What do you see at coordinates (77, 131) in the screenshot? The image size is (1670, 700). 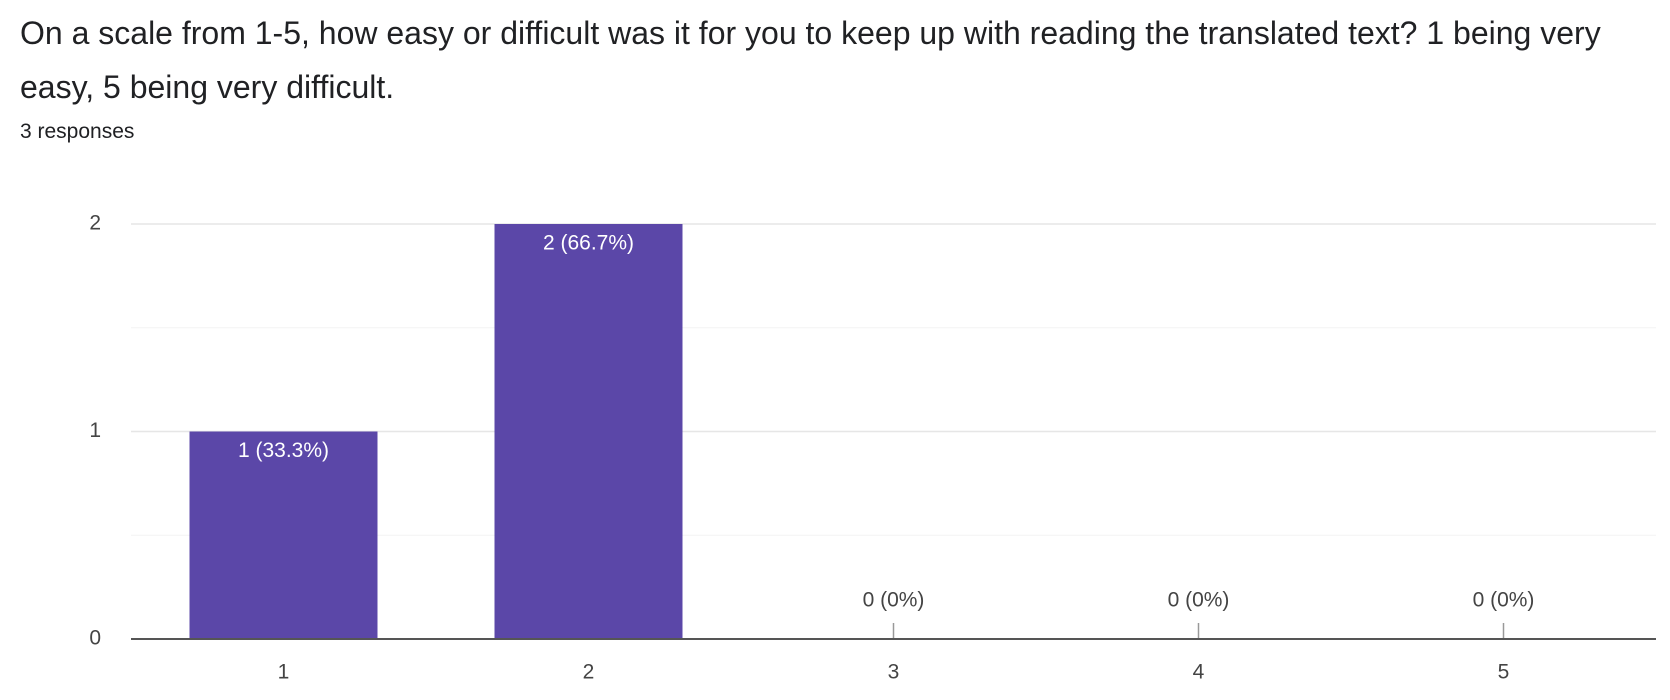 I see `chart-subtitle: 3 responses` at bounding box center [77, 131].